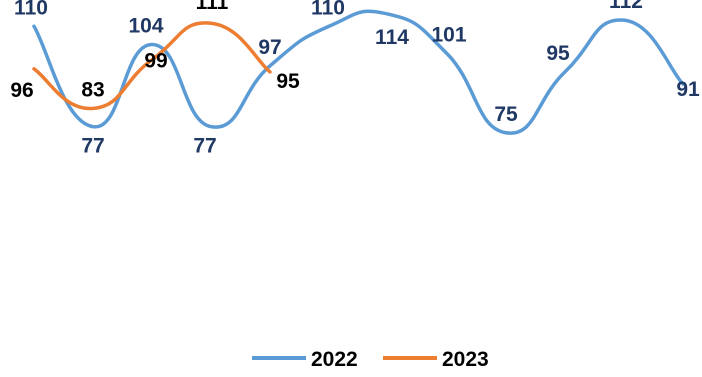 Image resolution: width=702 pixels, height=377 pixels. I want to click on data-label-2022-12: 91, so click(688, 89).